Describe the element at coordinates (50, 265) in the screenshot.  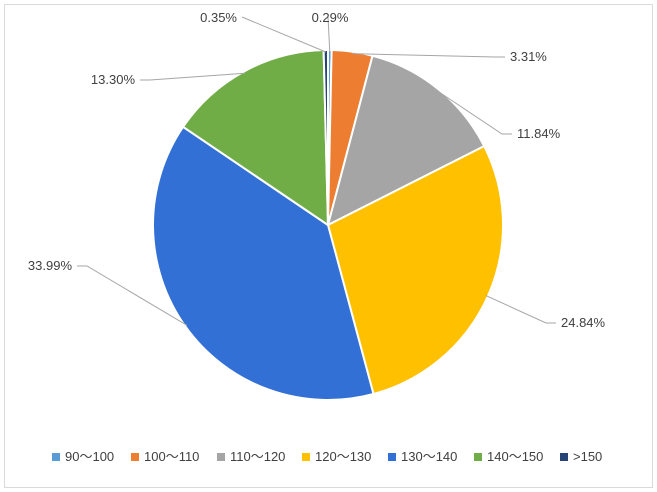
I see `data-label-5: 33.99%` at that location.